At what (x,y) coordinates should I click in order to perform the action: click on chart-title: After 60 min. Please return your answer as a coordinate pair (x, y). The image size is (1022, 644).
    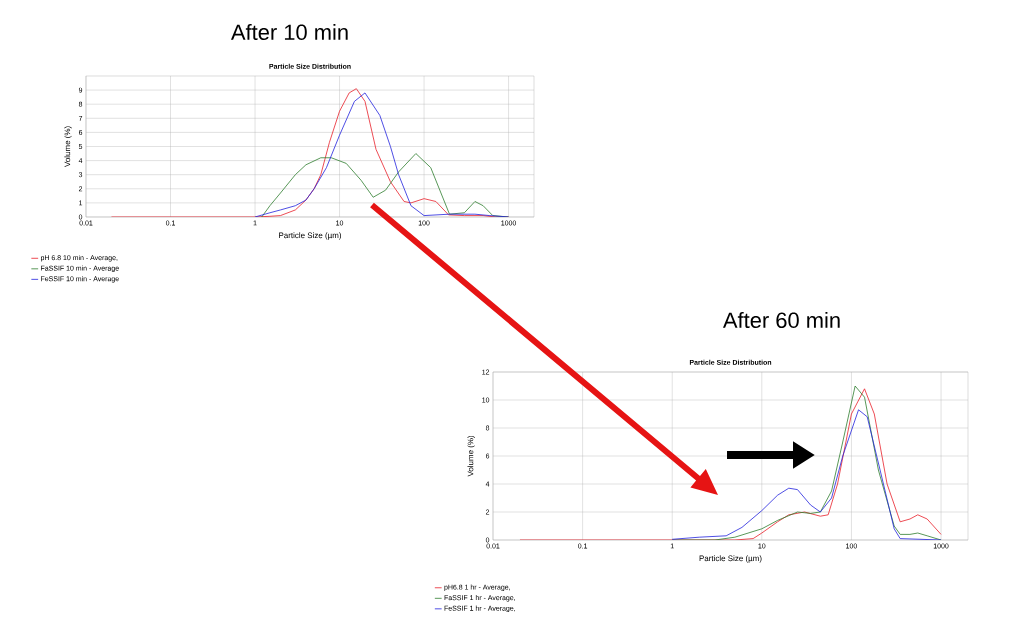
    Looking at the image, I should click on (781, 320).